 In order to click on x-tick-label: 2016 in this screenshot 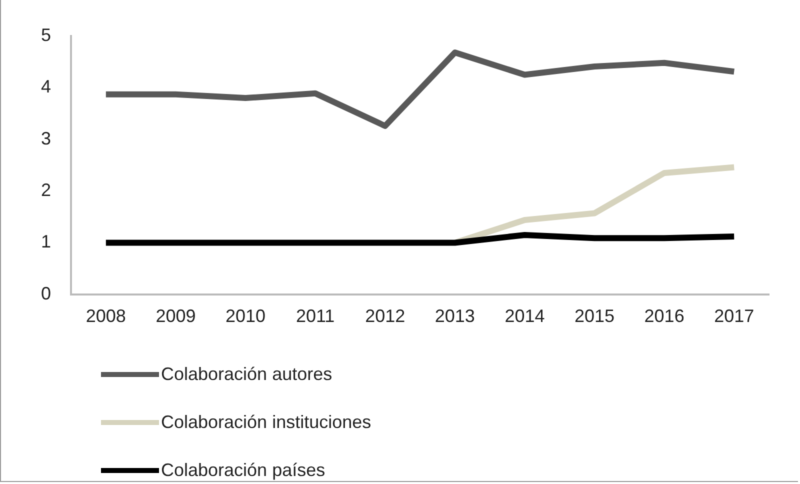, I will do `click(664, 316)`.